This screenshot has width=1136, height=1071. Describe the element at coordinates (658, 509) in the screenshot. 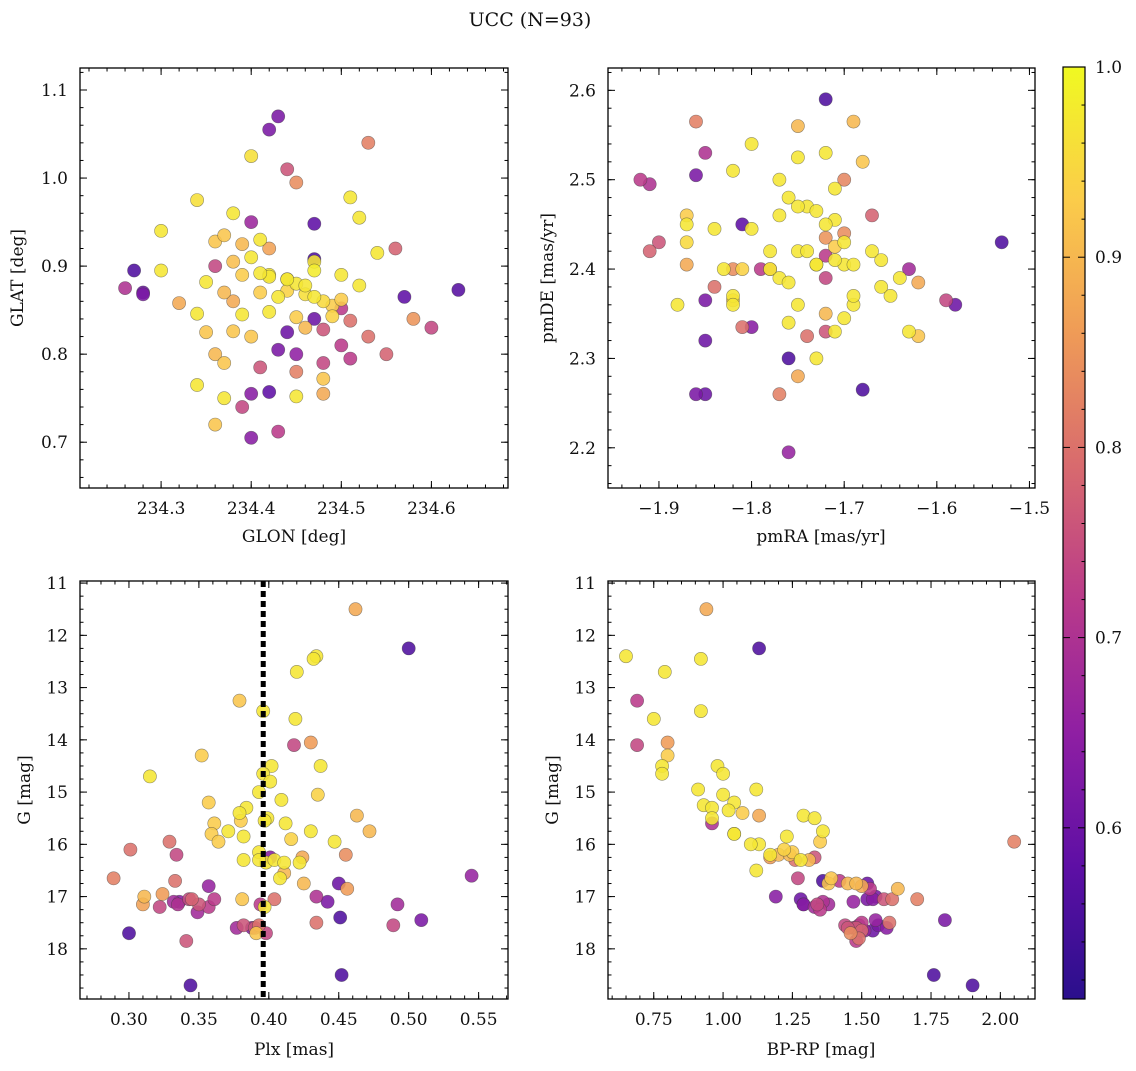

I see `x-tick-label: −1.9` at that location.